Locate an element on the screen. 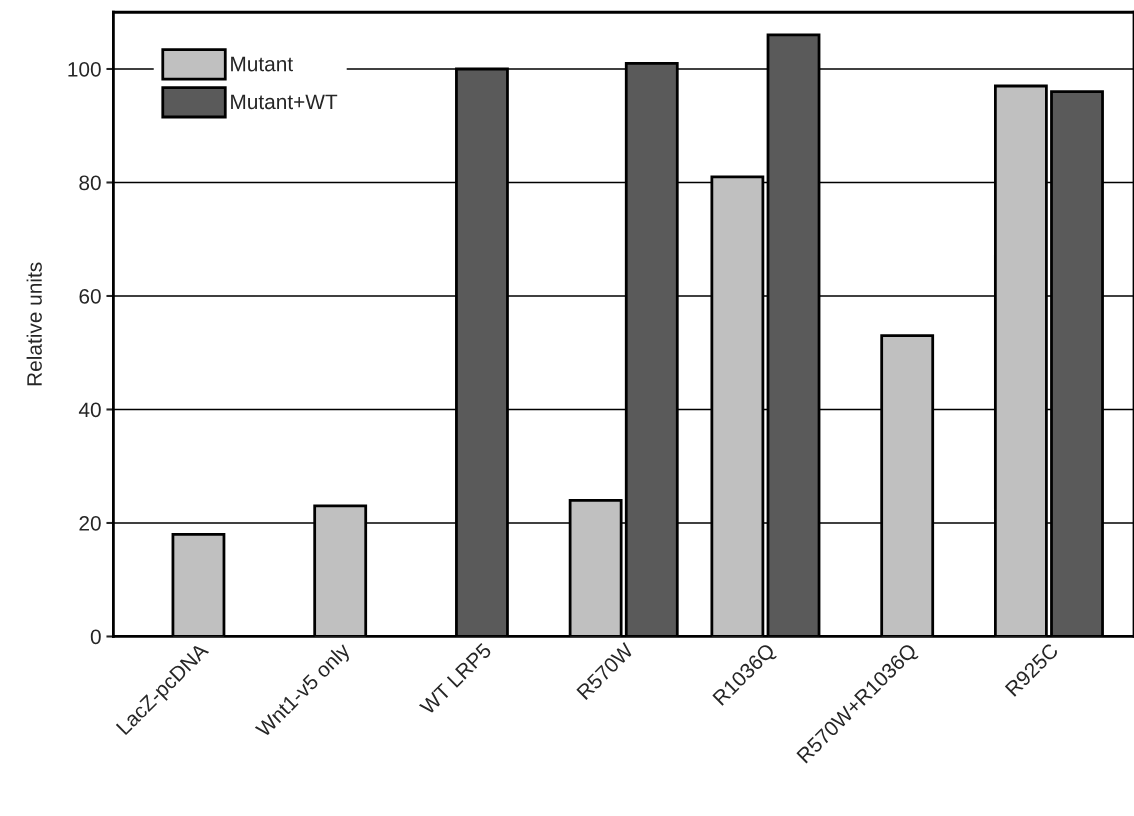 This screenshot has height=816, width=1134. y-tick-label: 20 is located at coordinates (90, 523).